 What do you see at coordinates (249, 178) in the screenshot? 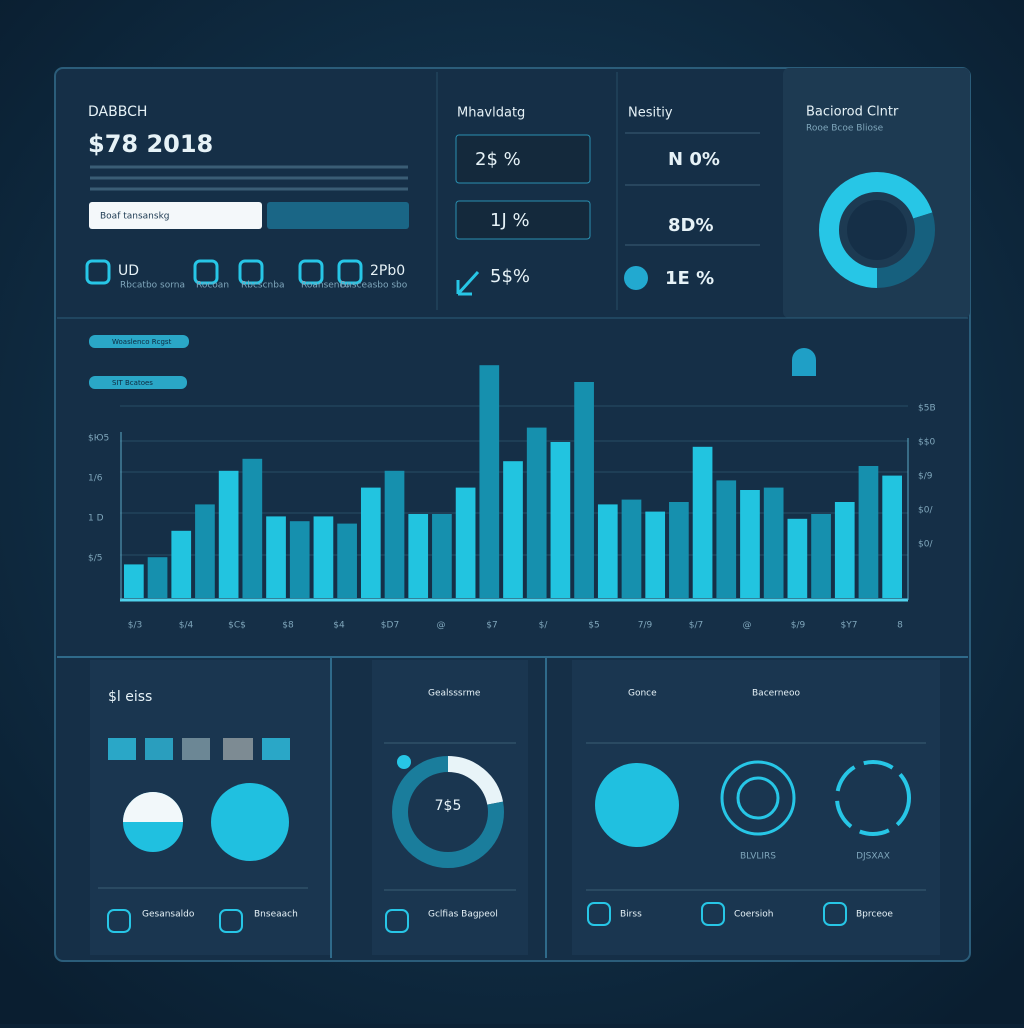
I see `placeholder-lines` at bounding box center [249, 178].